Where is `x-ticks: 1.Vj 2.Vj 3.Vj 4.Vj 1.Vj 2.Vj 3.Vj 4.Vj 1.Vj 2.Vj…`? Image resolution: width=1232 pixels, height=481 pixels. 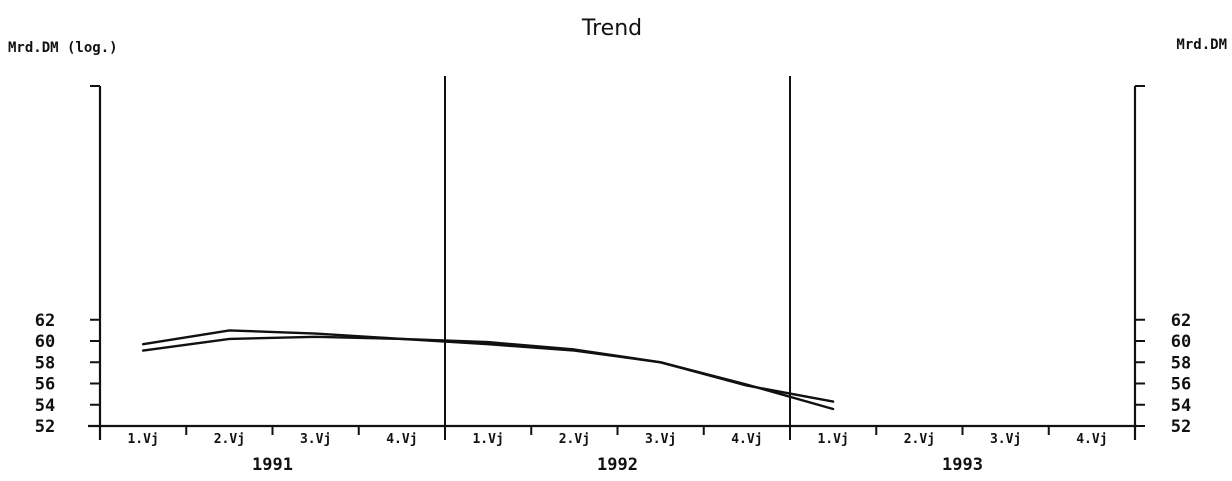
x-ticks: 1.Vj 2.Vj 3.Vj 4.Vj 1.Vj 2.Vj 3.Vj 4.Vj 1.Vj 2.Vj… is located at coordinates (617, 450).